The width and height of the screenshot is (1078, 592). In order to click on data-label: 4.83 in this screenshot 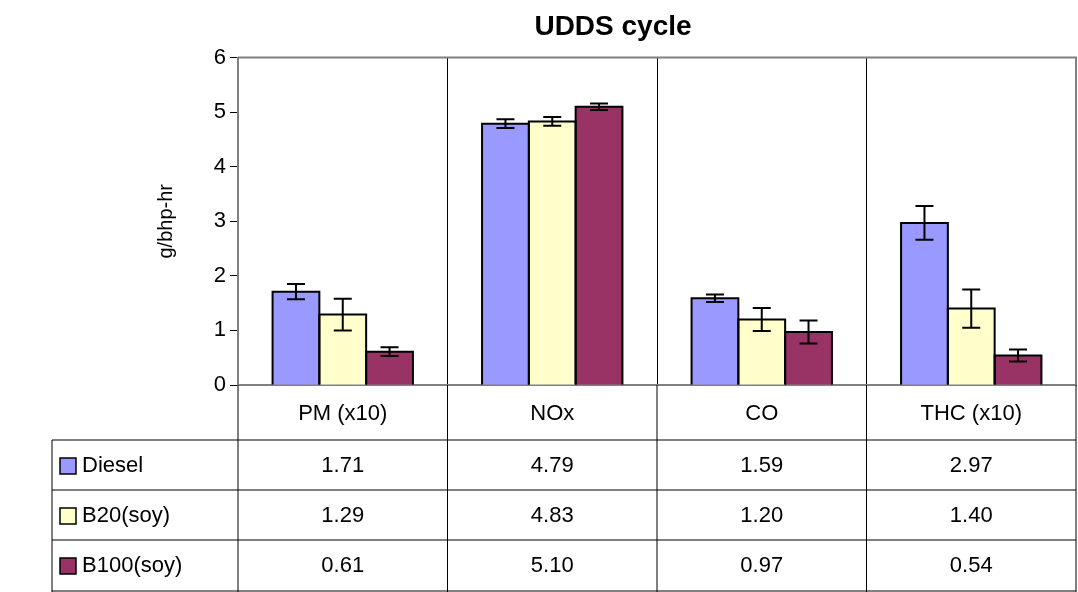, I will do `click(552, 515)`.